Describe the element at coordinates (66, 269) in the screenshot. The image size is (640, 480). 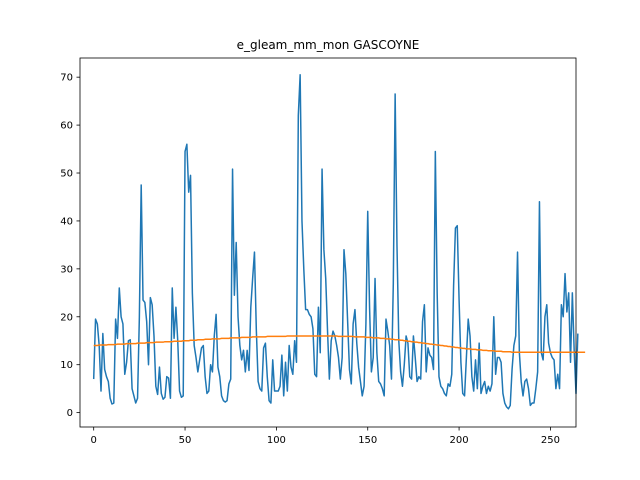
I see `y-tick-label: 30` at that location.